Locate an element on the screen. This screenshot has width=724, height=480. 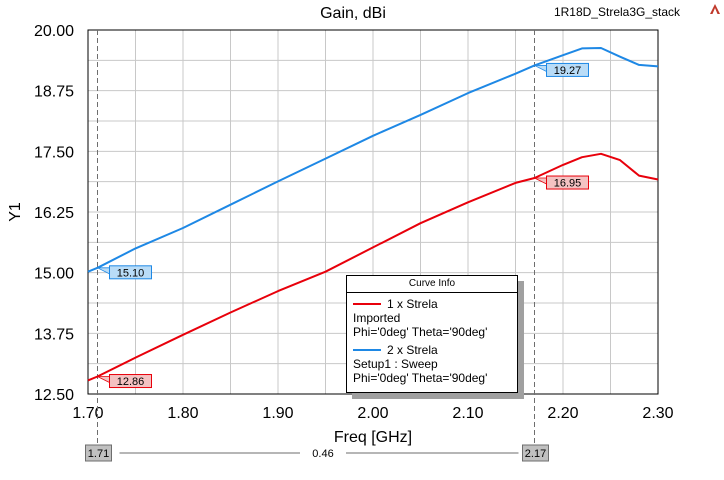
marker-label: 12.86 is located at coordinates (131, 382).